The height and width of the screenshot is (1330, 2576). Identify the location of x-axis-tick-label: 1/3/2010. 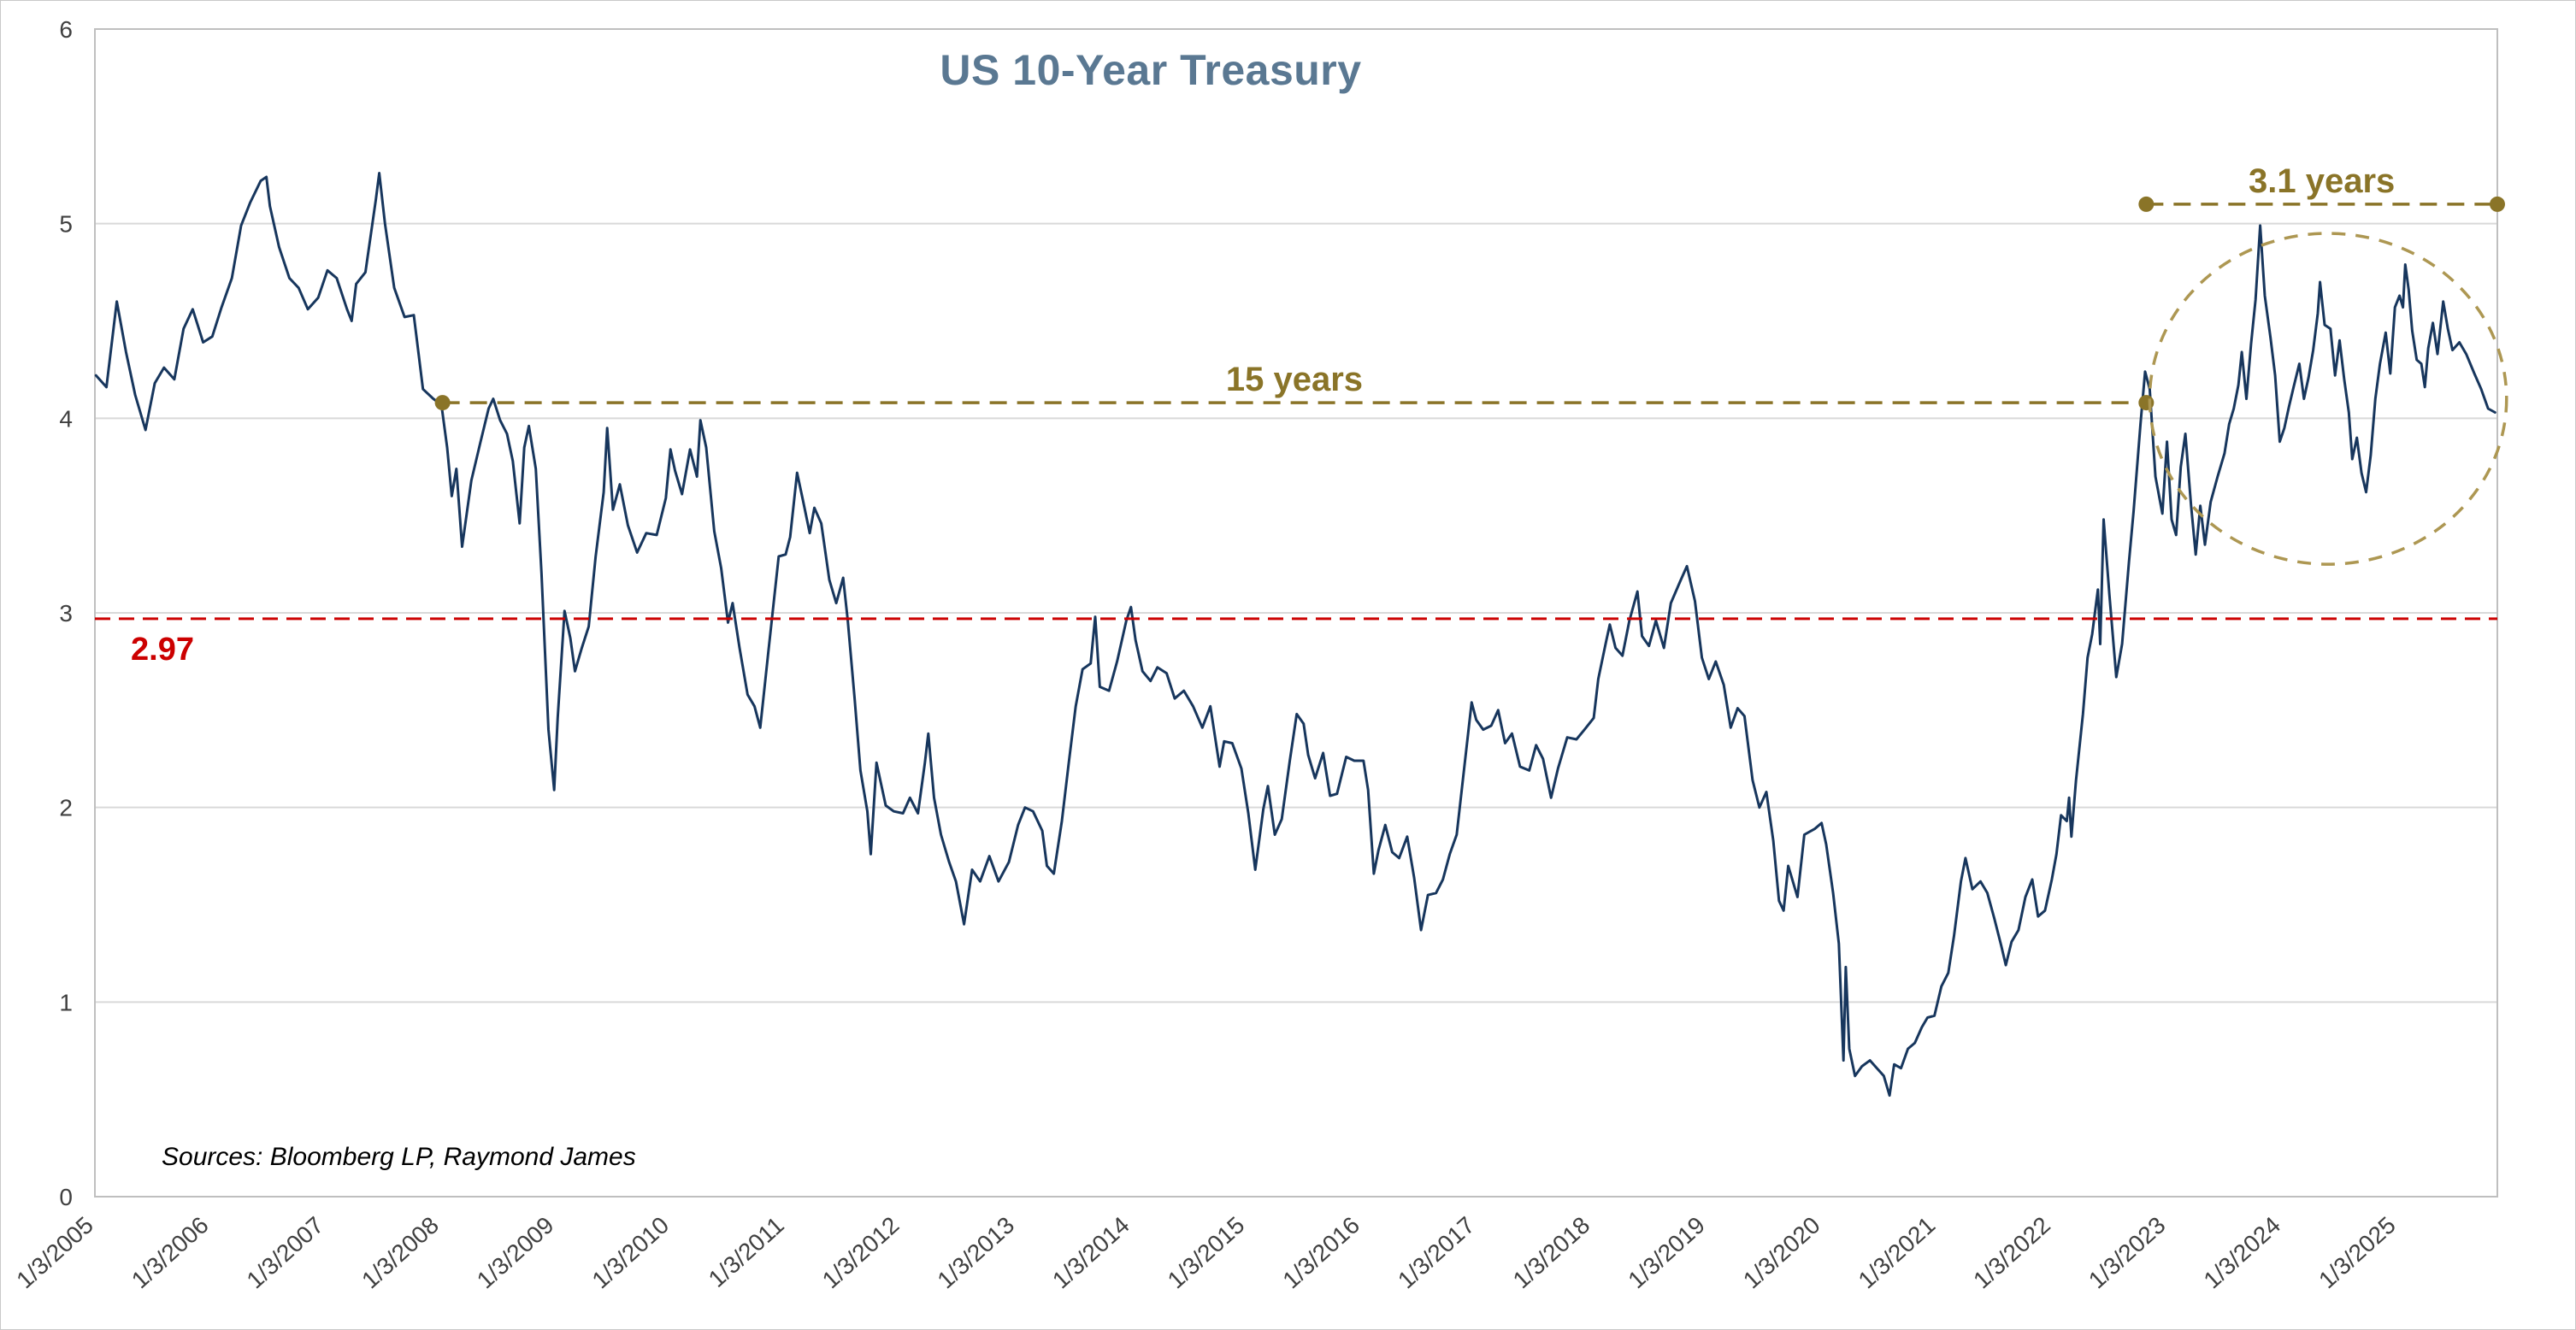
(630, 1252).